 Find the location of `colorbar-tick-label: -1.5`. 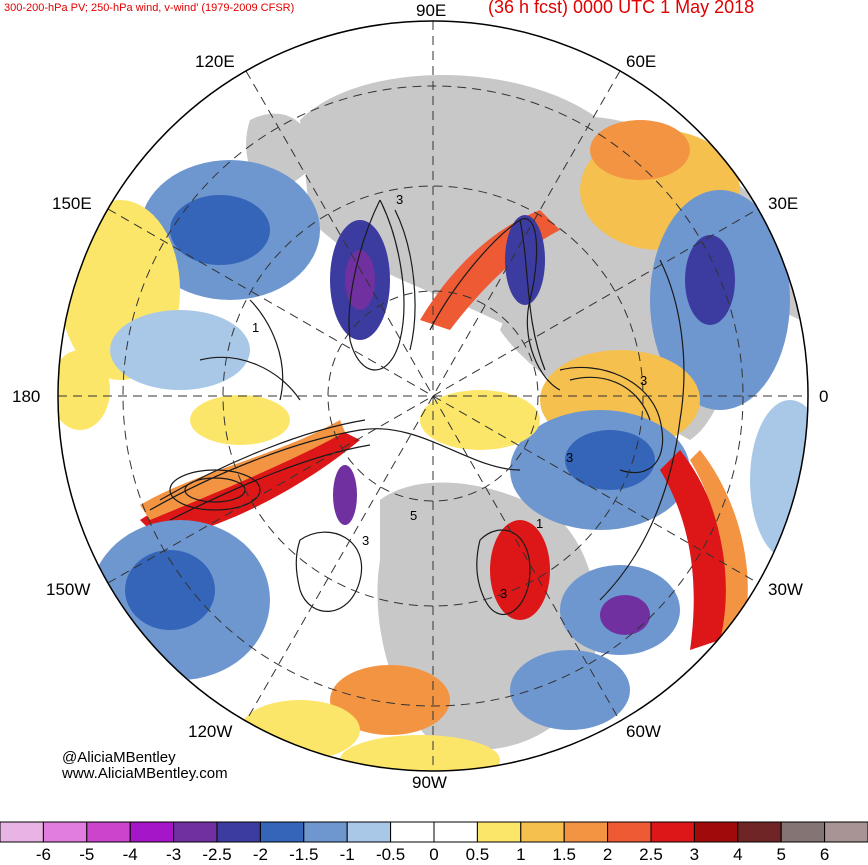

colorbar-tick-label: -1.5 is located at coordinates (304, 854).